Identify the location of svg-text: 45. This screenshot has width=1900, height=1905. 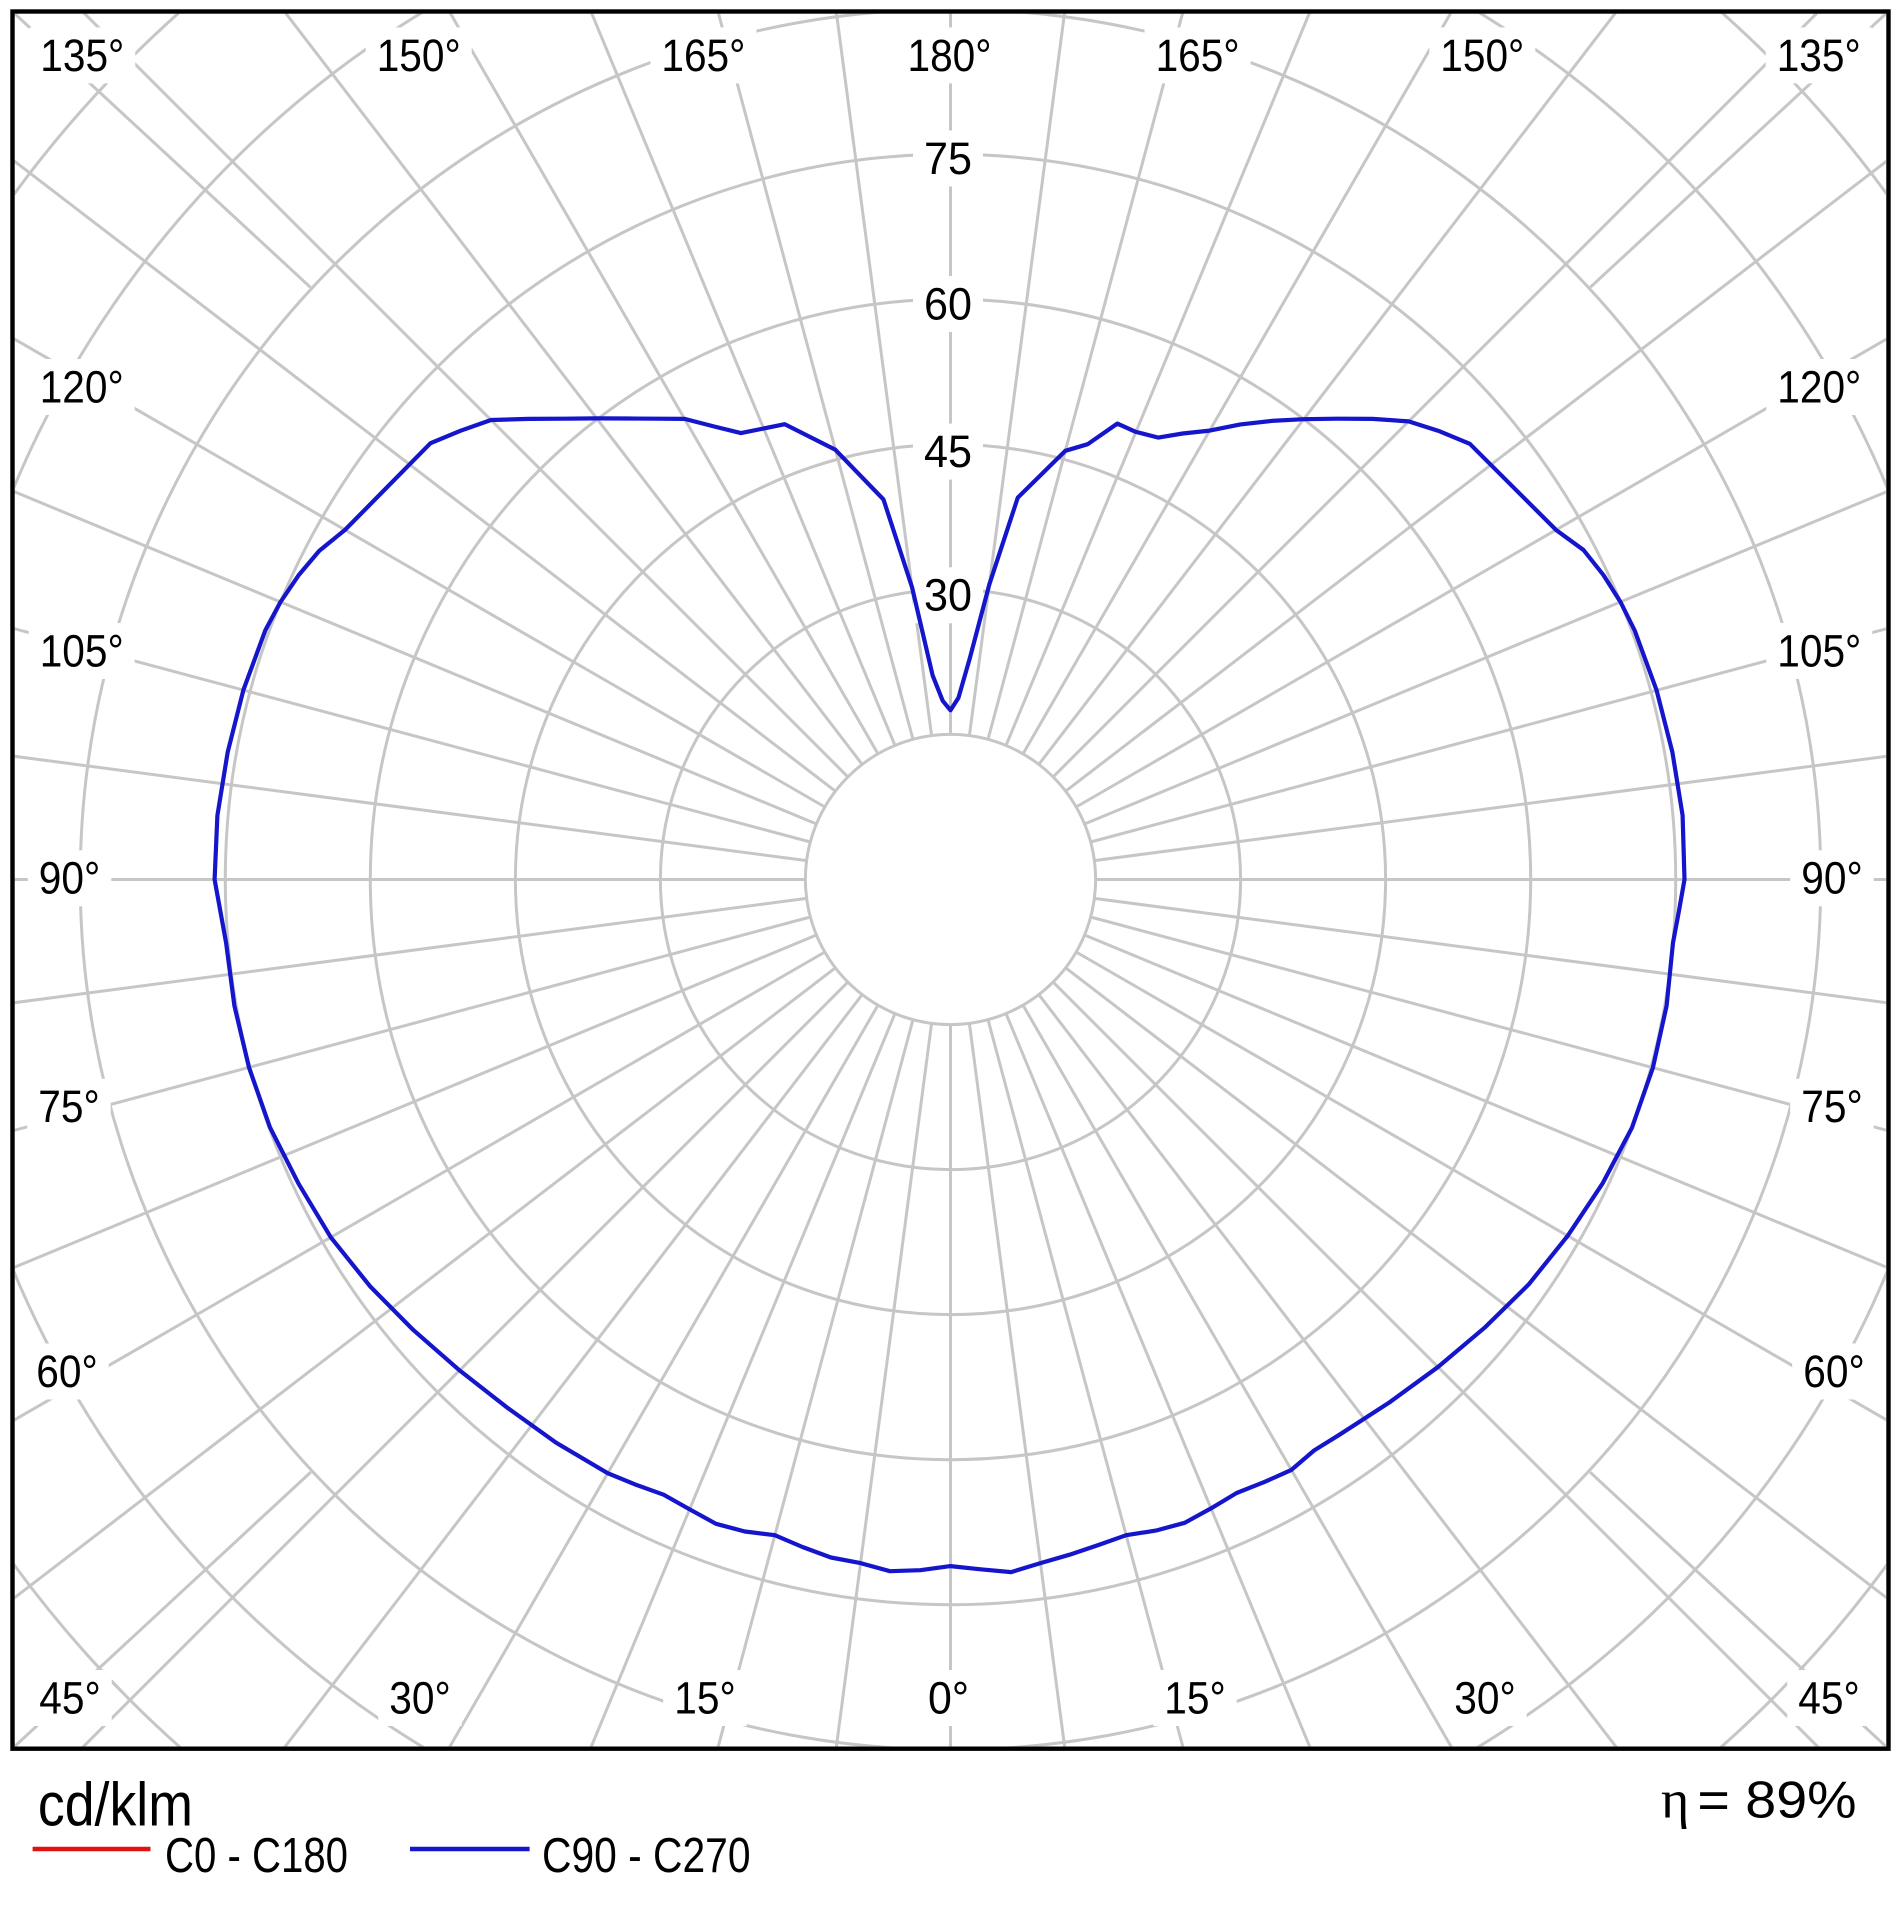
(948, 451).